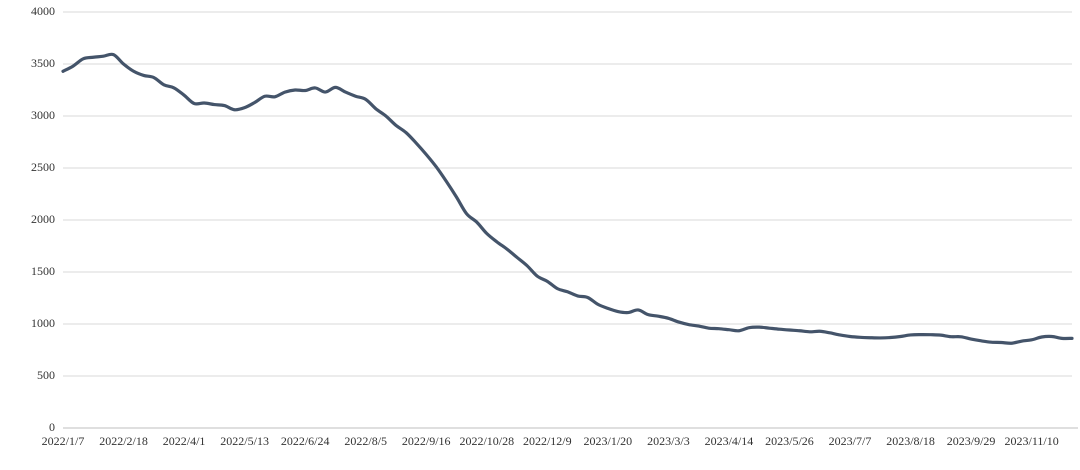 This screenshot has height=470, width=1080. Describe the element at coordinates (244, 441) in the screenshot. I see `x-tick-label: 2022/5/13` at that location.